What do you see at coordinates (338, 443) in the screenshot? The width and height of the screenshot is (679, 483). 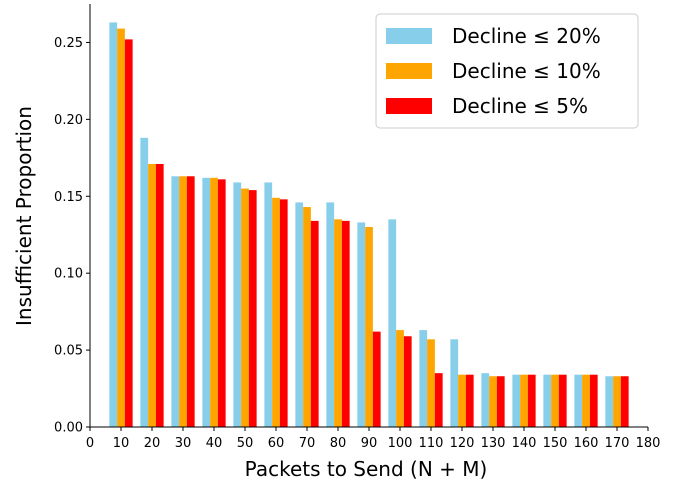 I see `x-tick-label-80: 80` at bounding box center [338, 443].